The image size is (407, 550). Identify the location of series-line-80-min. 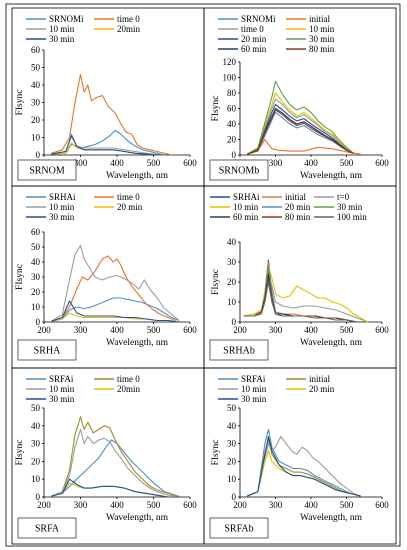
(300, 132).